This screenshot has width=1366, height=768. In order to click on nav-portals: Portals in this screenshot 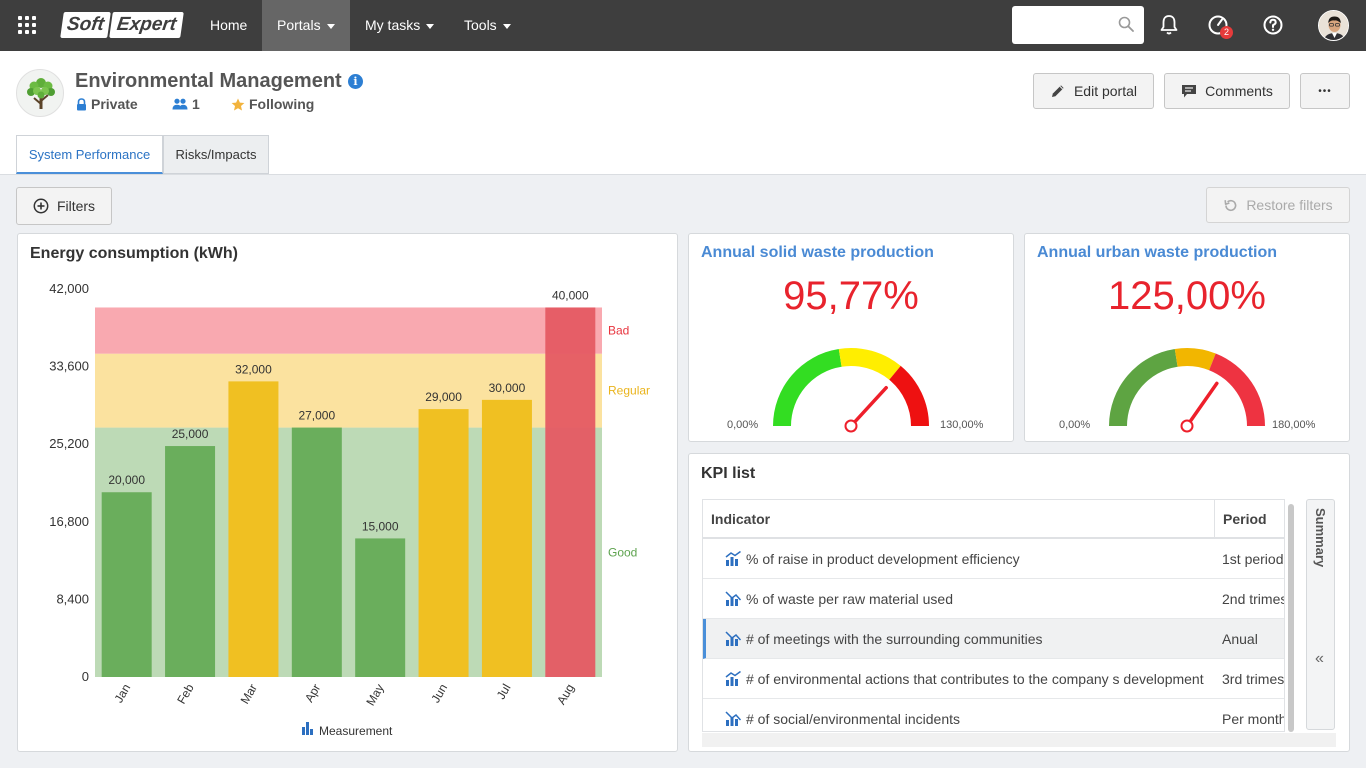, I will do `click(306, 25)`.